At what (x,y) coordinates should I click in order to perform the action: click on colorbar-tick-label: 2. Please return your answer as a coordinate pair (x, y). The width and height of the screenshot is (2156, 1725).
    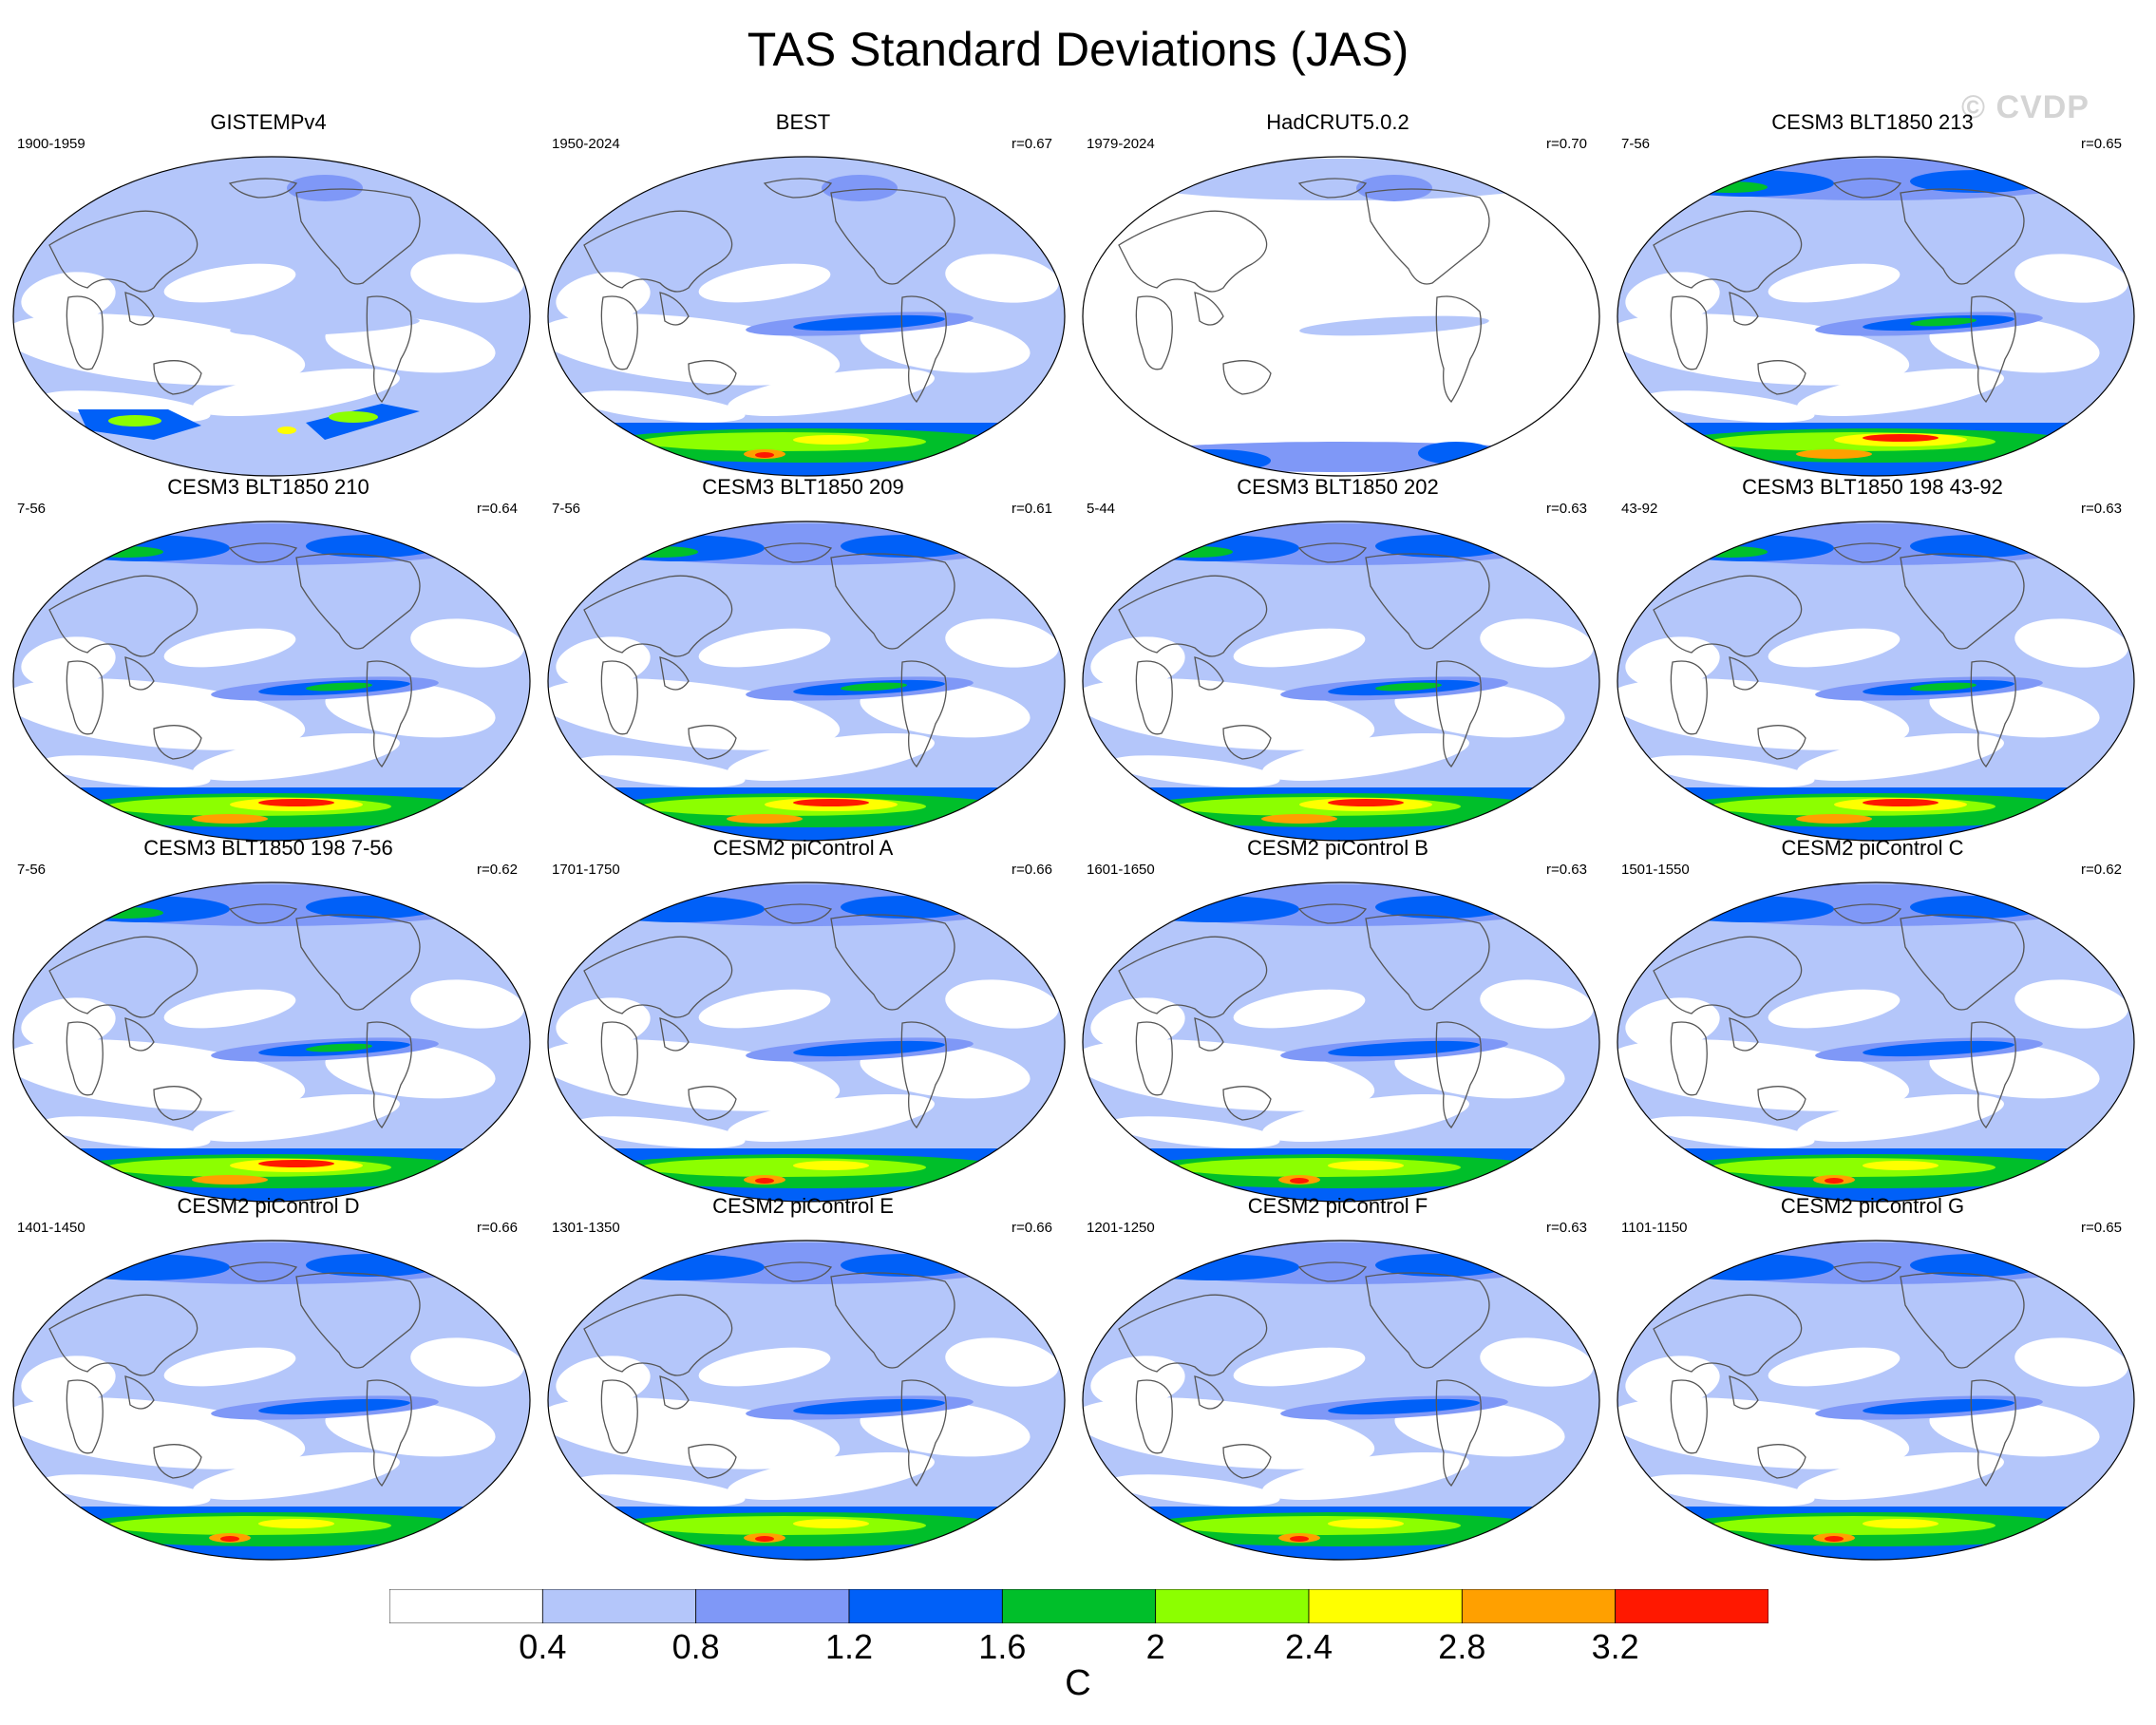
    Looking at the image, I should click on (1155, 1646).